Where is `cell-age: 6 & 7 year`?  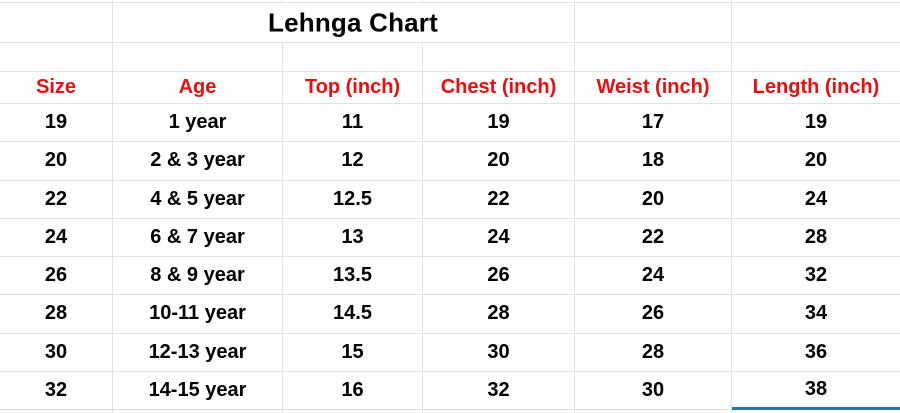 cell-age: 6 & 7 year is located at coordinates (198, 237).